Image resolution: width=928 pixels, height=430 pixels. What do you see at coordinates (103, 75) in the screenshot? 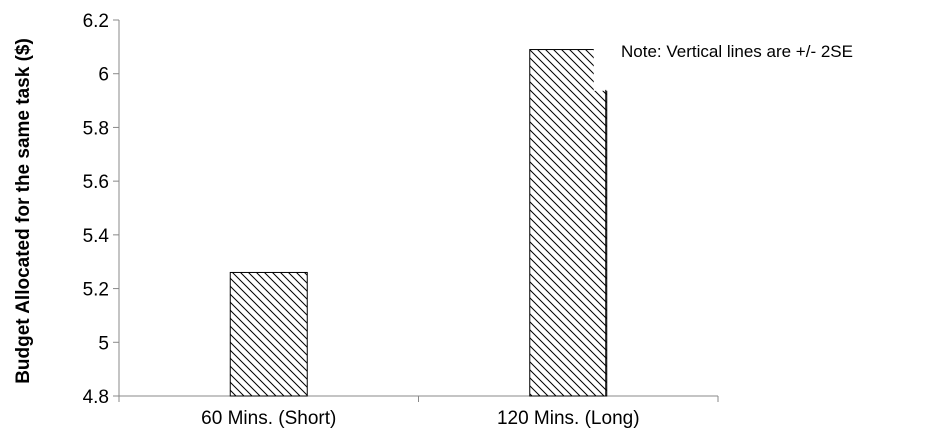
I see `y-tick-label: 6` at bounding box center [103, 75].